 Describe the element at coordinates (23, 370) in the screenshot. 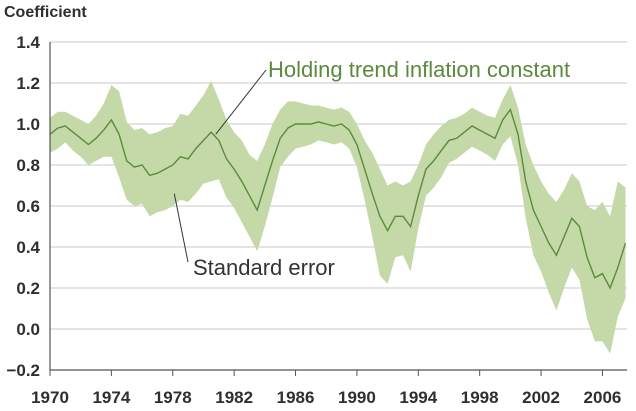

I see `y-tick-label: −0.2` at that location.